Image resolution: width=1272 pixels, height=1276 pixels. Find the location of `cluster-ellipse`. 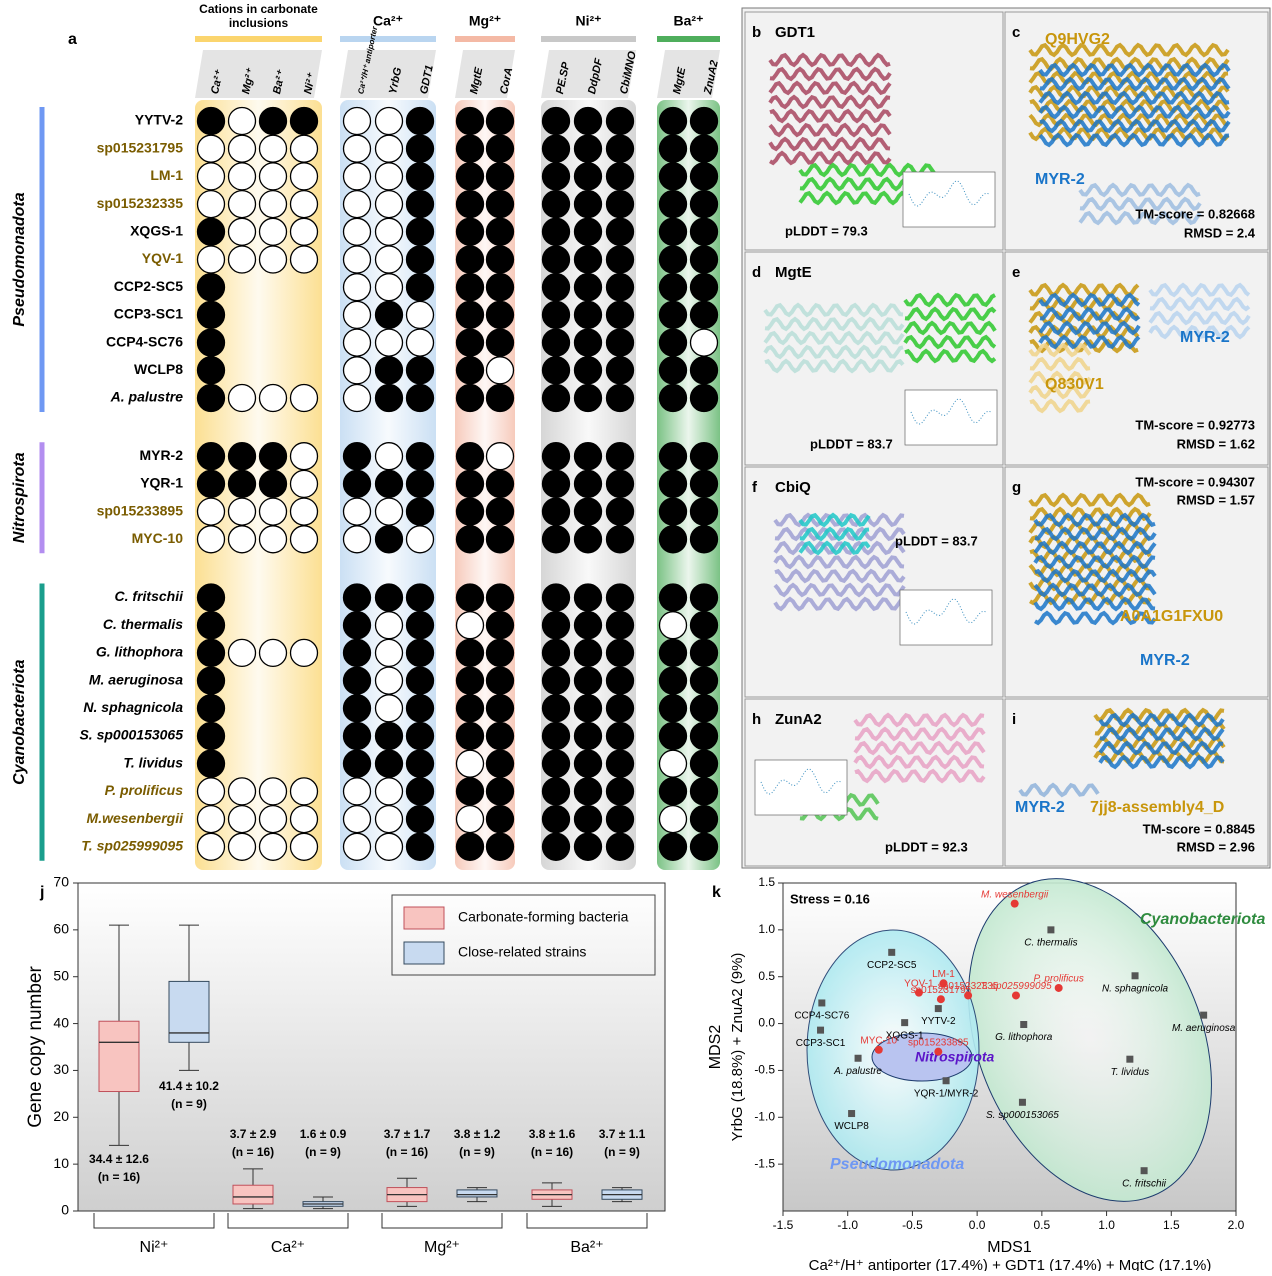

cluster-ellipse is located at coordinates (922, 1057).